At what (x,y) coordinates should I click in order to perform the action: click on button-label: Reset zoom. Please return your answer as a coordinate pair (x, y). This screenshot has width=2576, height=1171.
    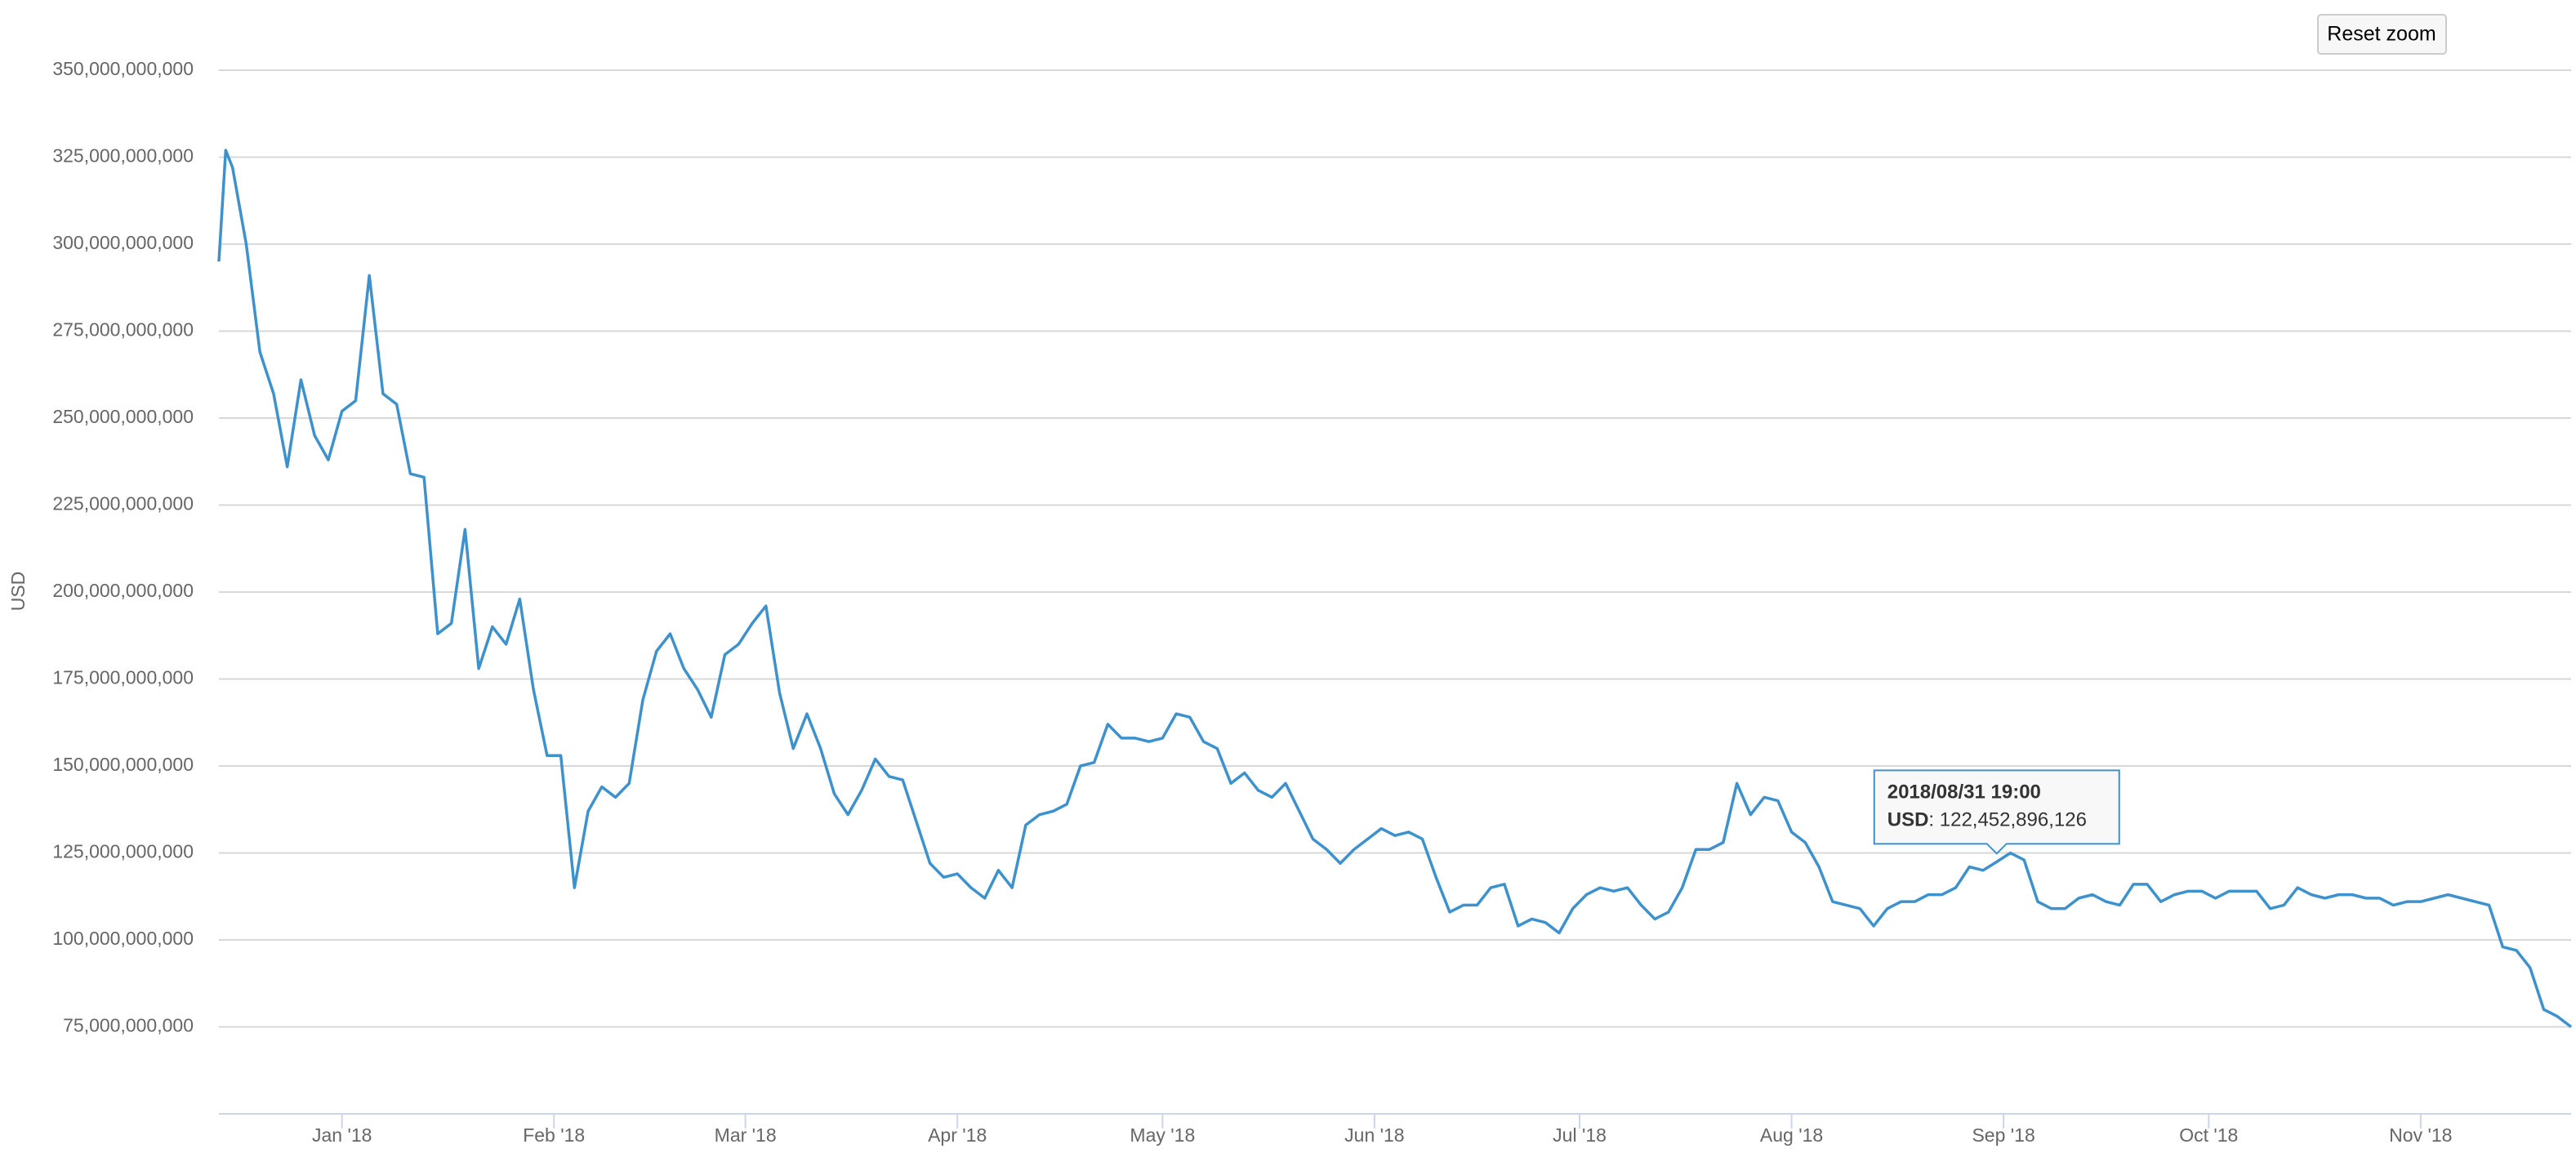
    Looking at the image, I should click on (2381, 34).